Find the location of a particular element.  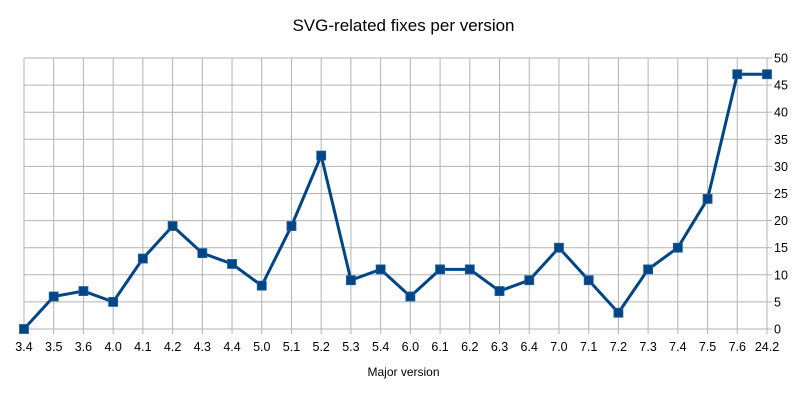

x-tick-label: 7.4 is located at coordinates (677, 347).